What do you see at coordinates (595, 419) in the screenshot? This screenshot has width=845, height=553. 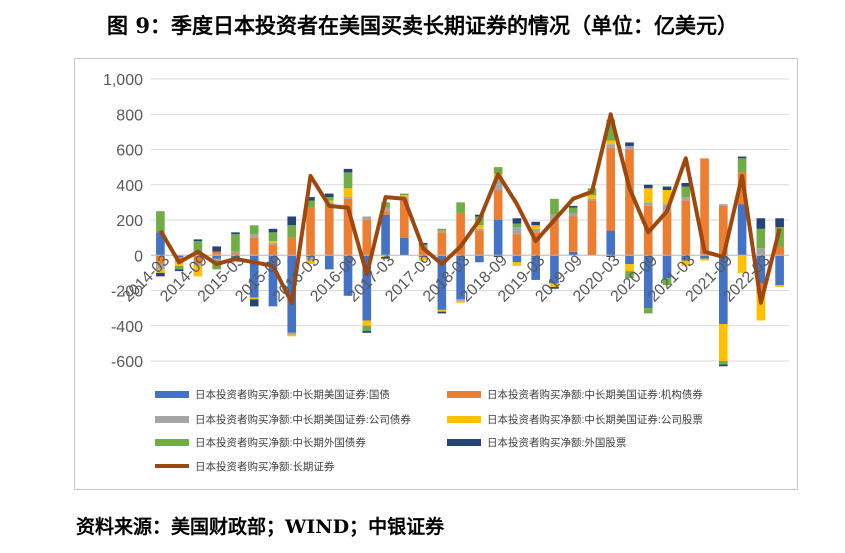 I see `legend-label: 日本投资者购买净额:中长期美国证券:公司股票` at bounding box center [595, 419].